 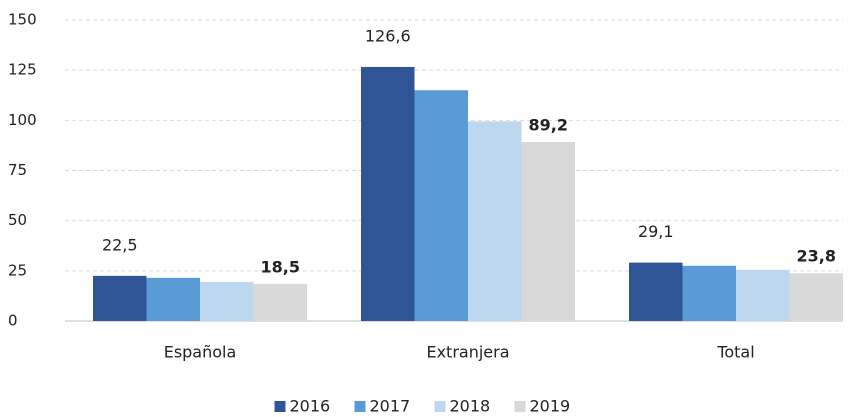 What do you see at coordinates (17, 270) in the screenshot?
I see `y-tick-label: 25` at bounding box center [17, 270].